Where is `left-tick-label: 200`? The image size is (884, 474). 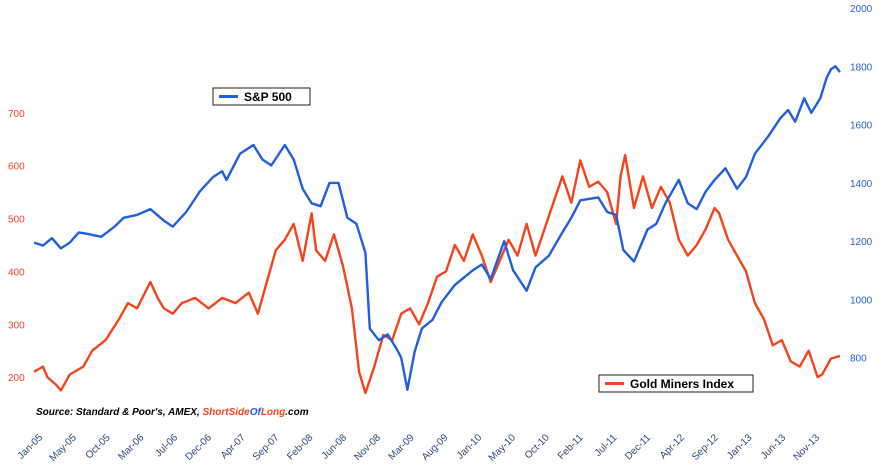 left-tick-label: 200 is located at coordinates (16, 378).